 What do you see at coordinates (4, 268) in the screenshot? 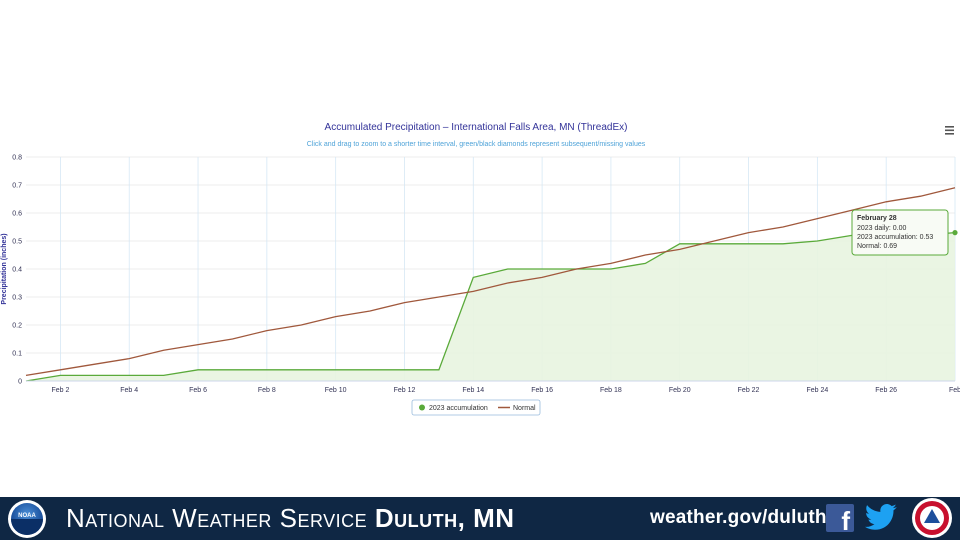
I see `y-axis-title: Precipitation (inches)` at bounding box center [4, 268].